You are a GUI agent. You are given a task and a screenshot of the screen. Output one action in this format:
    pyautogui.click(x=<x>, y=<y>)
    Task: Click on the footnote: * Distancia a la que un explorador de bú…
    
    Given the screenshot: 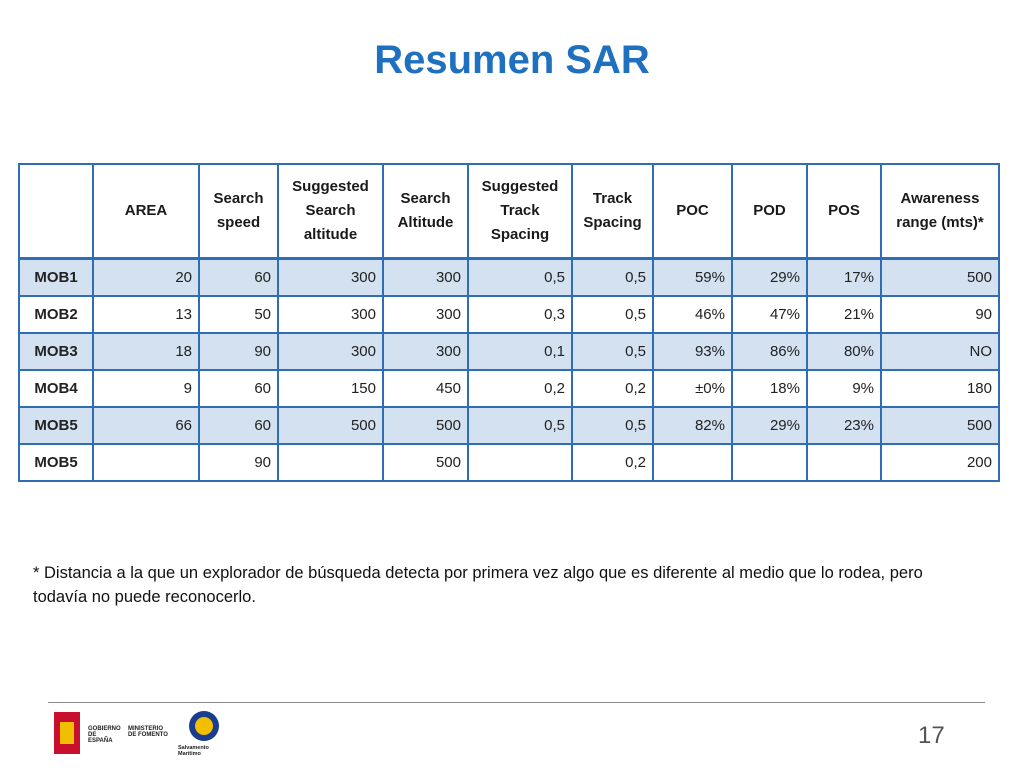 What is the action you would take?
    pyautogui.click(x=478, y=585)
    